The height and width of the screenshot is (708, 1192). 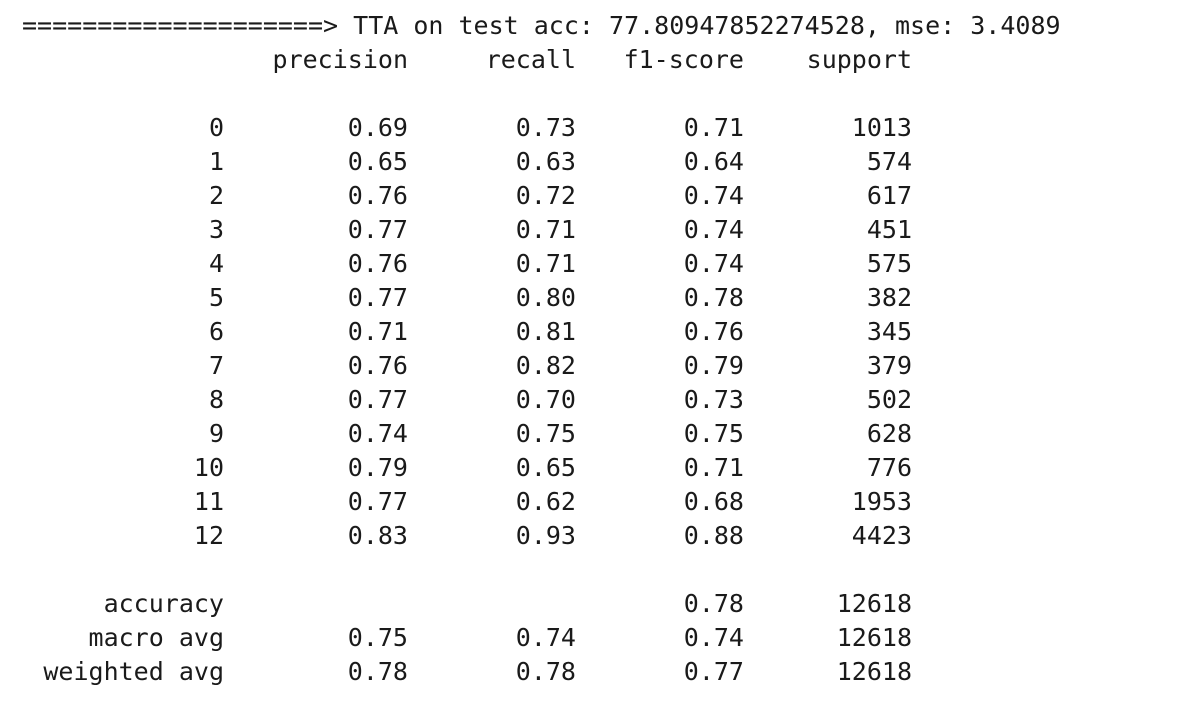 What do you see at coordinates (889, 297) in the screenshot?
I see `support-value: 382` at bounding box center [889, 297].